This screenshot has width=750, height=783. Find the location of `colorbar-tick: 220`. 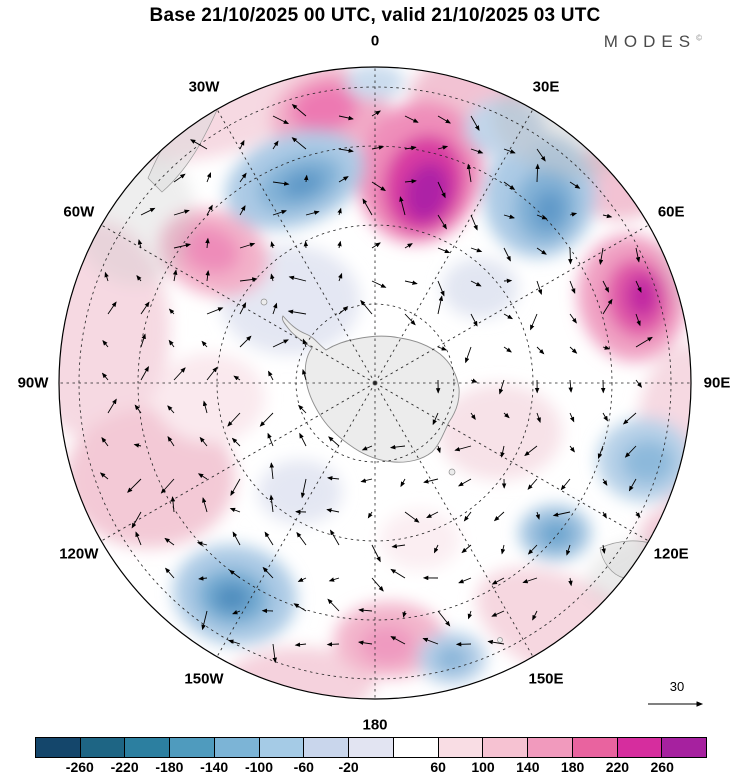

colorbar-tick: 220 is located at coordinates (617, 767).